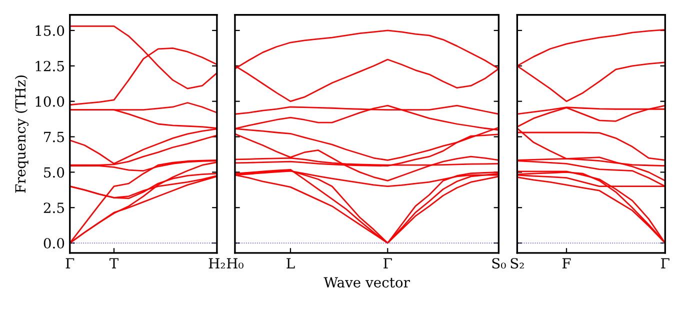 The image size is (685, 310). What do you see at coordinates (21, 134) in the screenshot?
I see `y-axis-title: Frequency (THz)` at bounding box center [21, 134].